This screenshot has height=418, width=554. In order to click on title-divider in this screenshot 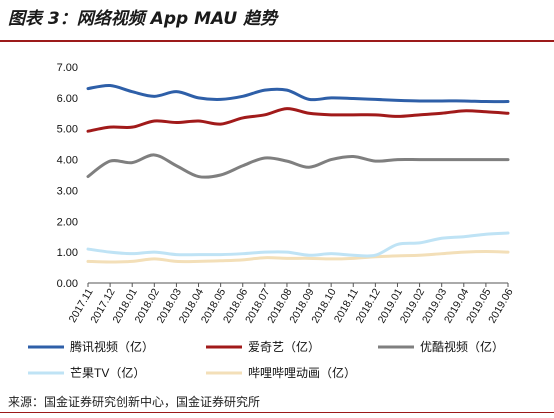, I will do `click(277, 41)`.